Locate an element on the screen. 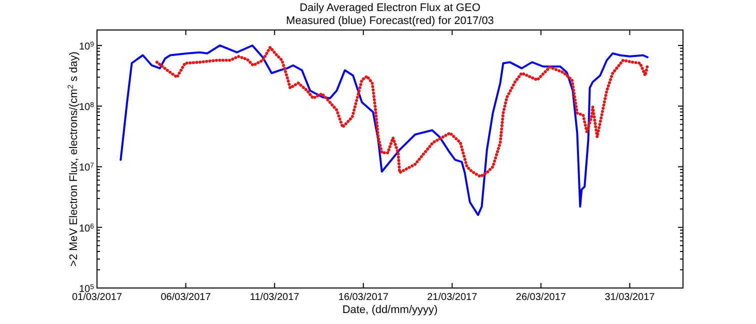 The height and width of the screenshot is (324, 756). chart-title: Daily Averaged Electron Flux at GEO is located at coordinates (390, 8).